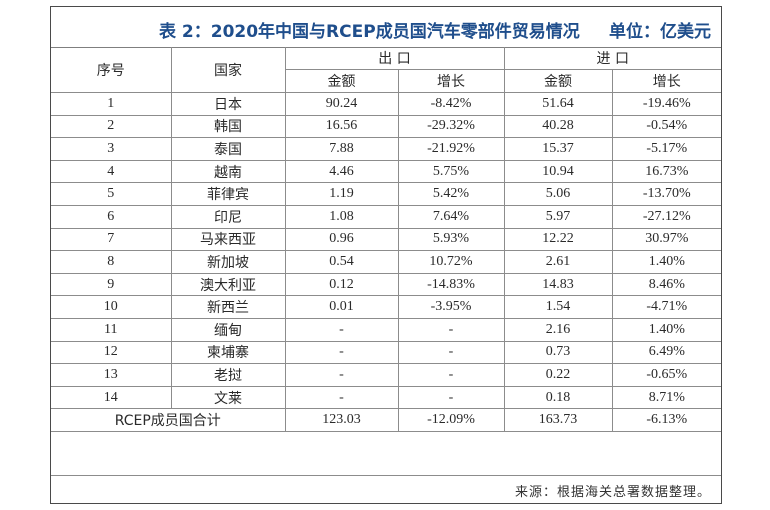  I want to click on cell-import-amount: 14.83, so click(558, 284).